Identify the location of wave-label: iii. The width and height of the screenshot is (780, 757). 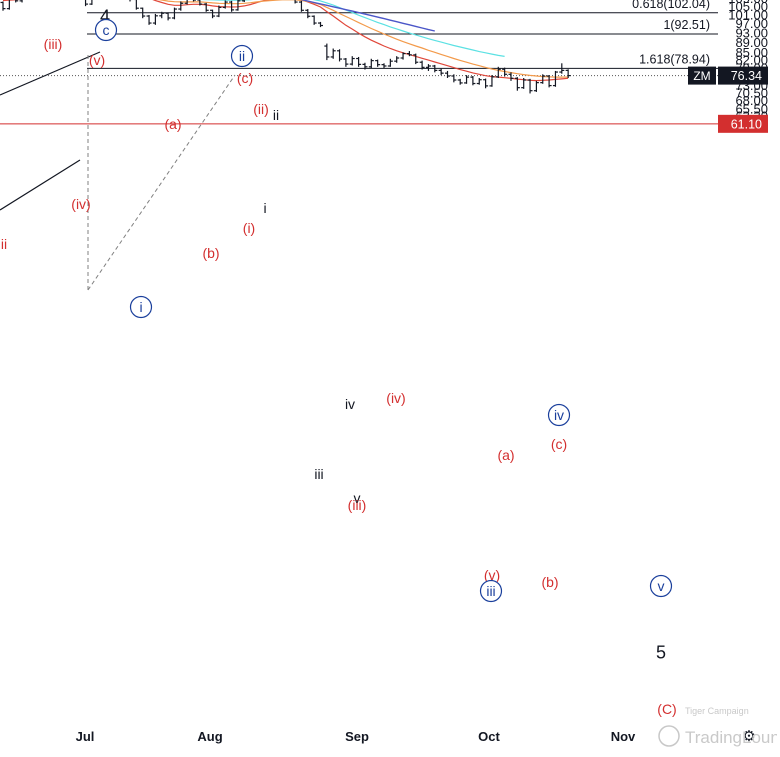
(491, 591).